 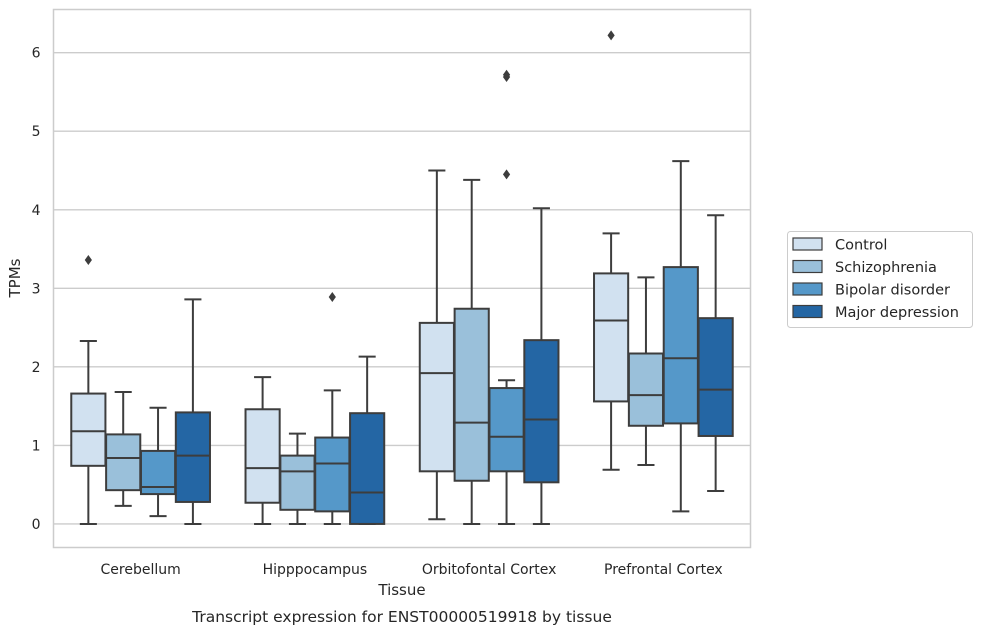 I want to click on legend-label: Major depression, so click(x=897, y=313).